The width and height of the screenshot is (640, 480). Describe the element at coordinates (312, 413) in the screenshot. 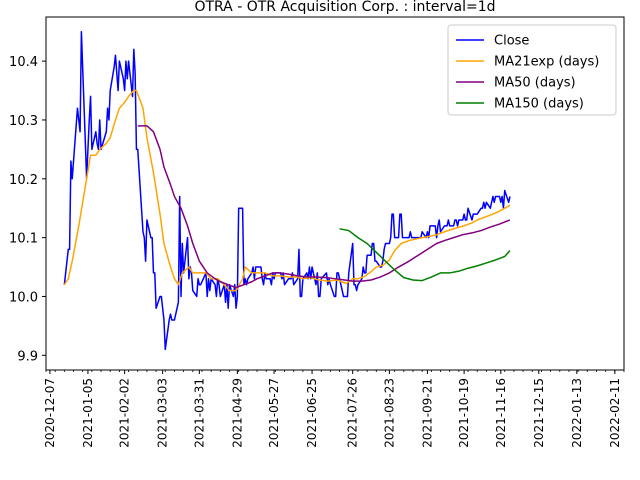

I see `x-tick-label: 2021-06-25` at that location.